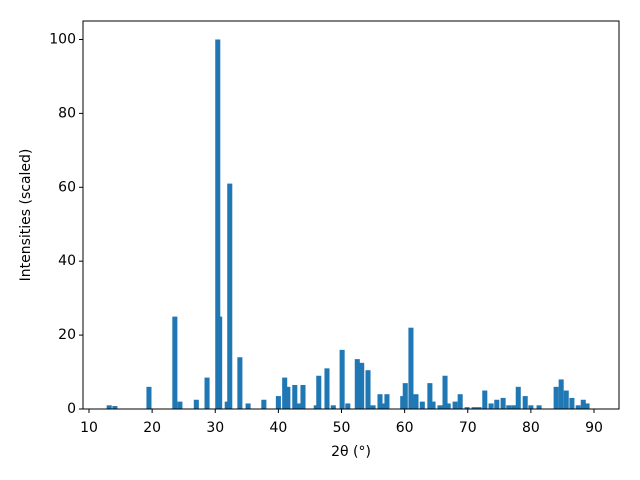 The height and width of the screenshot is (480, 640). What do you see at coordinates (278, 428) in the screenshot?
I see `x-tick-label: 40` at bounding box center [278, 428].